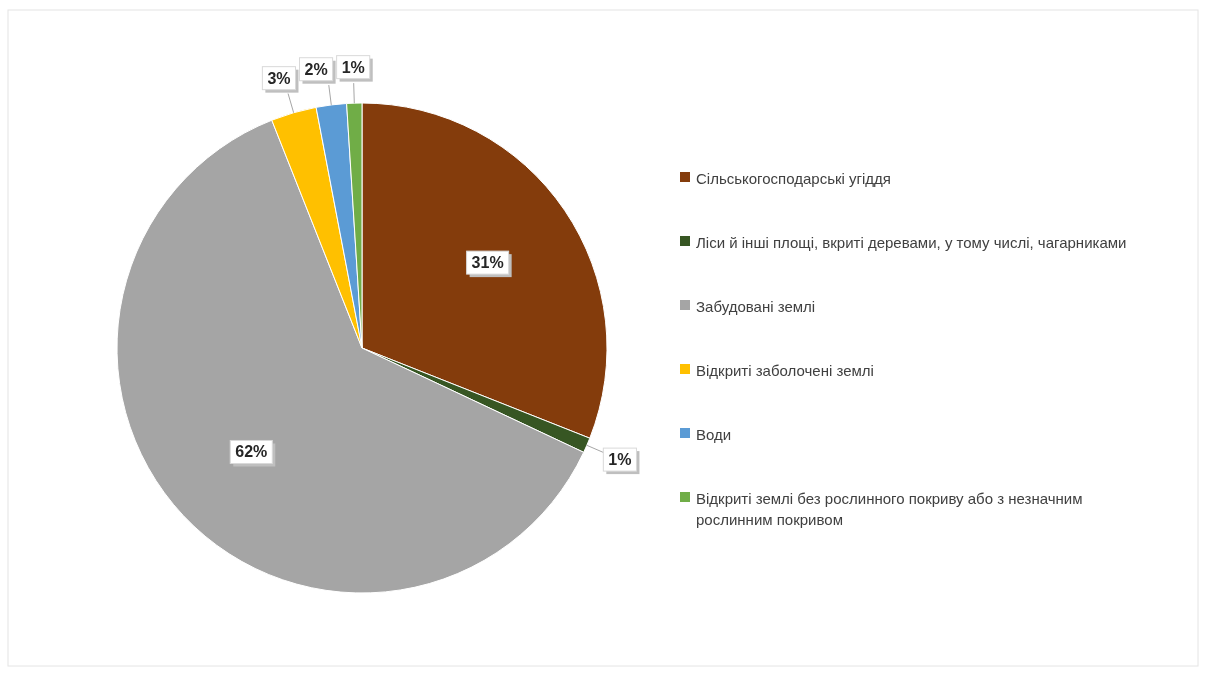 The width and height of the screenshot is (1205, 673). Describe the element at coordinates (756, 306) in the screenshot. I see `legend-label: Забудовані землі` at that location.